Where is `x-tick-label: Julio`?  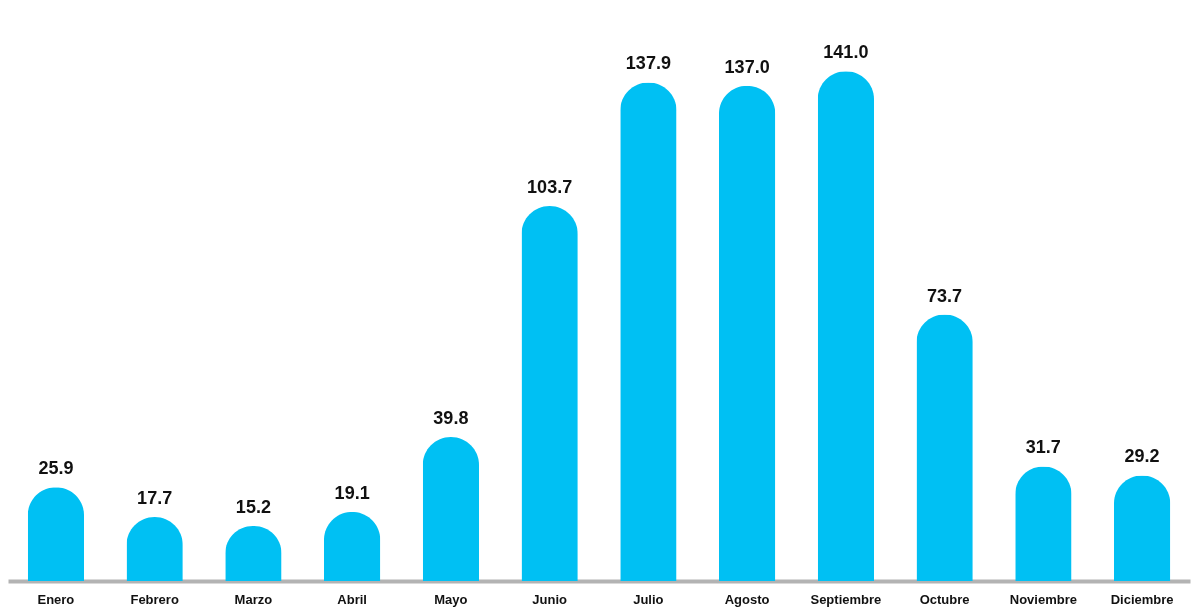 x-tick-label: Julio is located at coordinates (648, 599).